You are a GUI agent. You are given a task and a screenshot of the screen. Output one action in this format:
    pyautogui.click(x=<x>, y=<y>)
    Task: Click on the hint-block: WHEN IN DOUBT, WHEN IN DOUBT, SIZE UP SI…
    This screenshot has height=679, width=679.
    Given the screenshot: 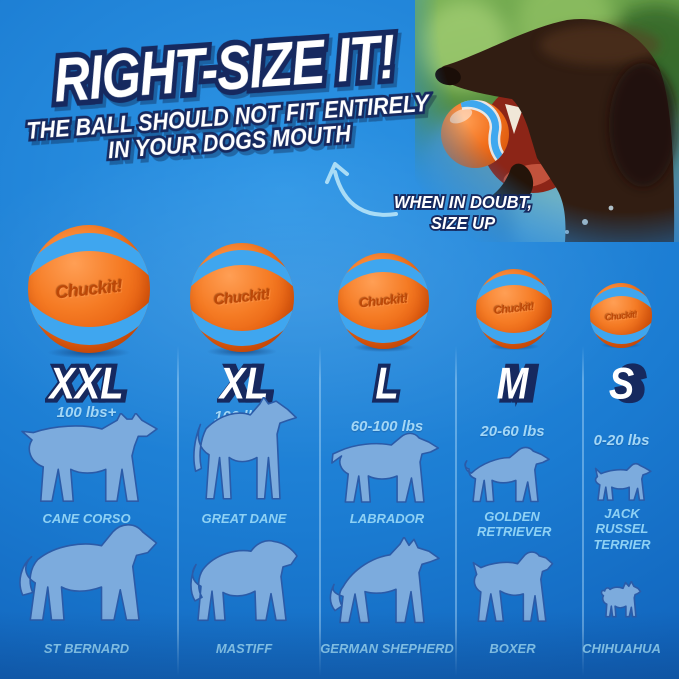 What is the action you would take?
    pyautogui.click(x=463, y=213)
    